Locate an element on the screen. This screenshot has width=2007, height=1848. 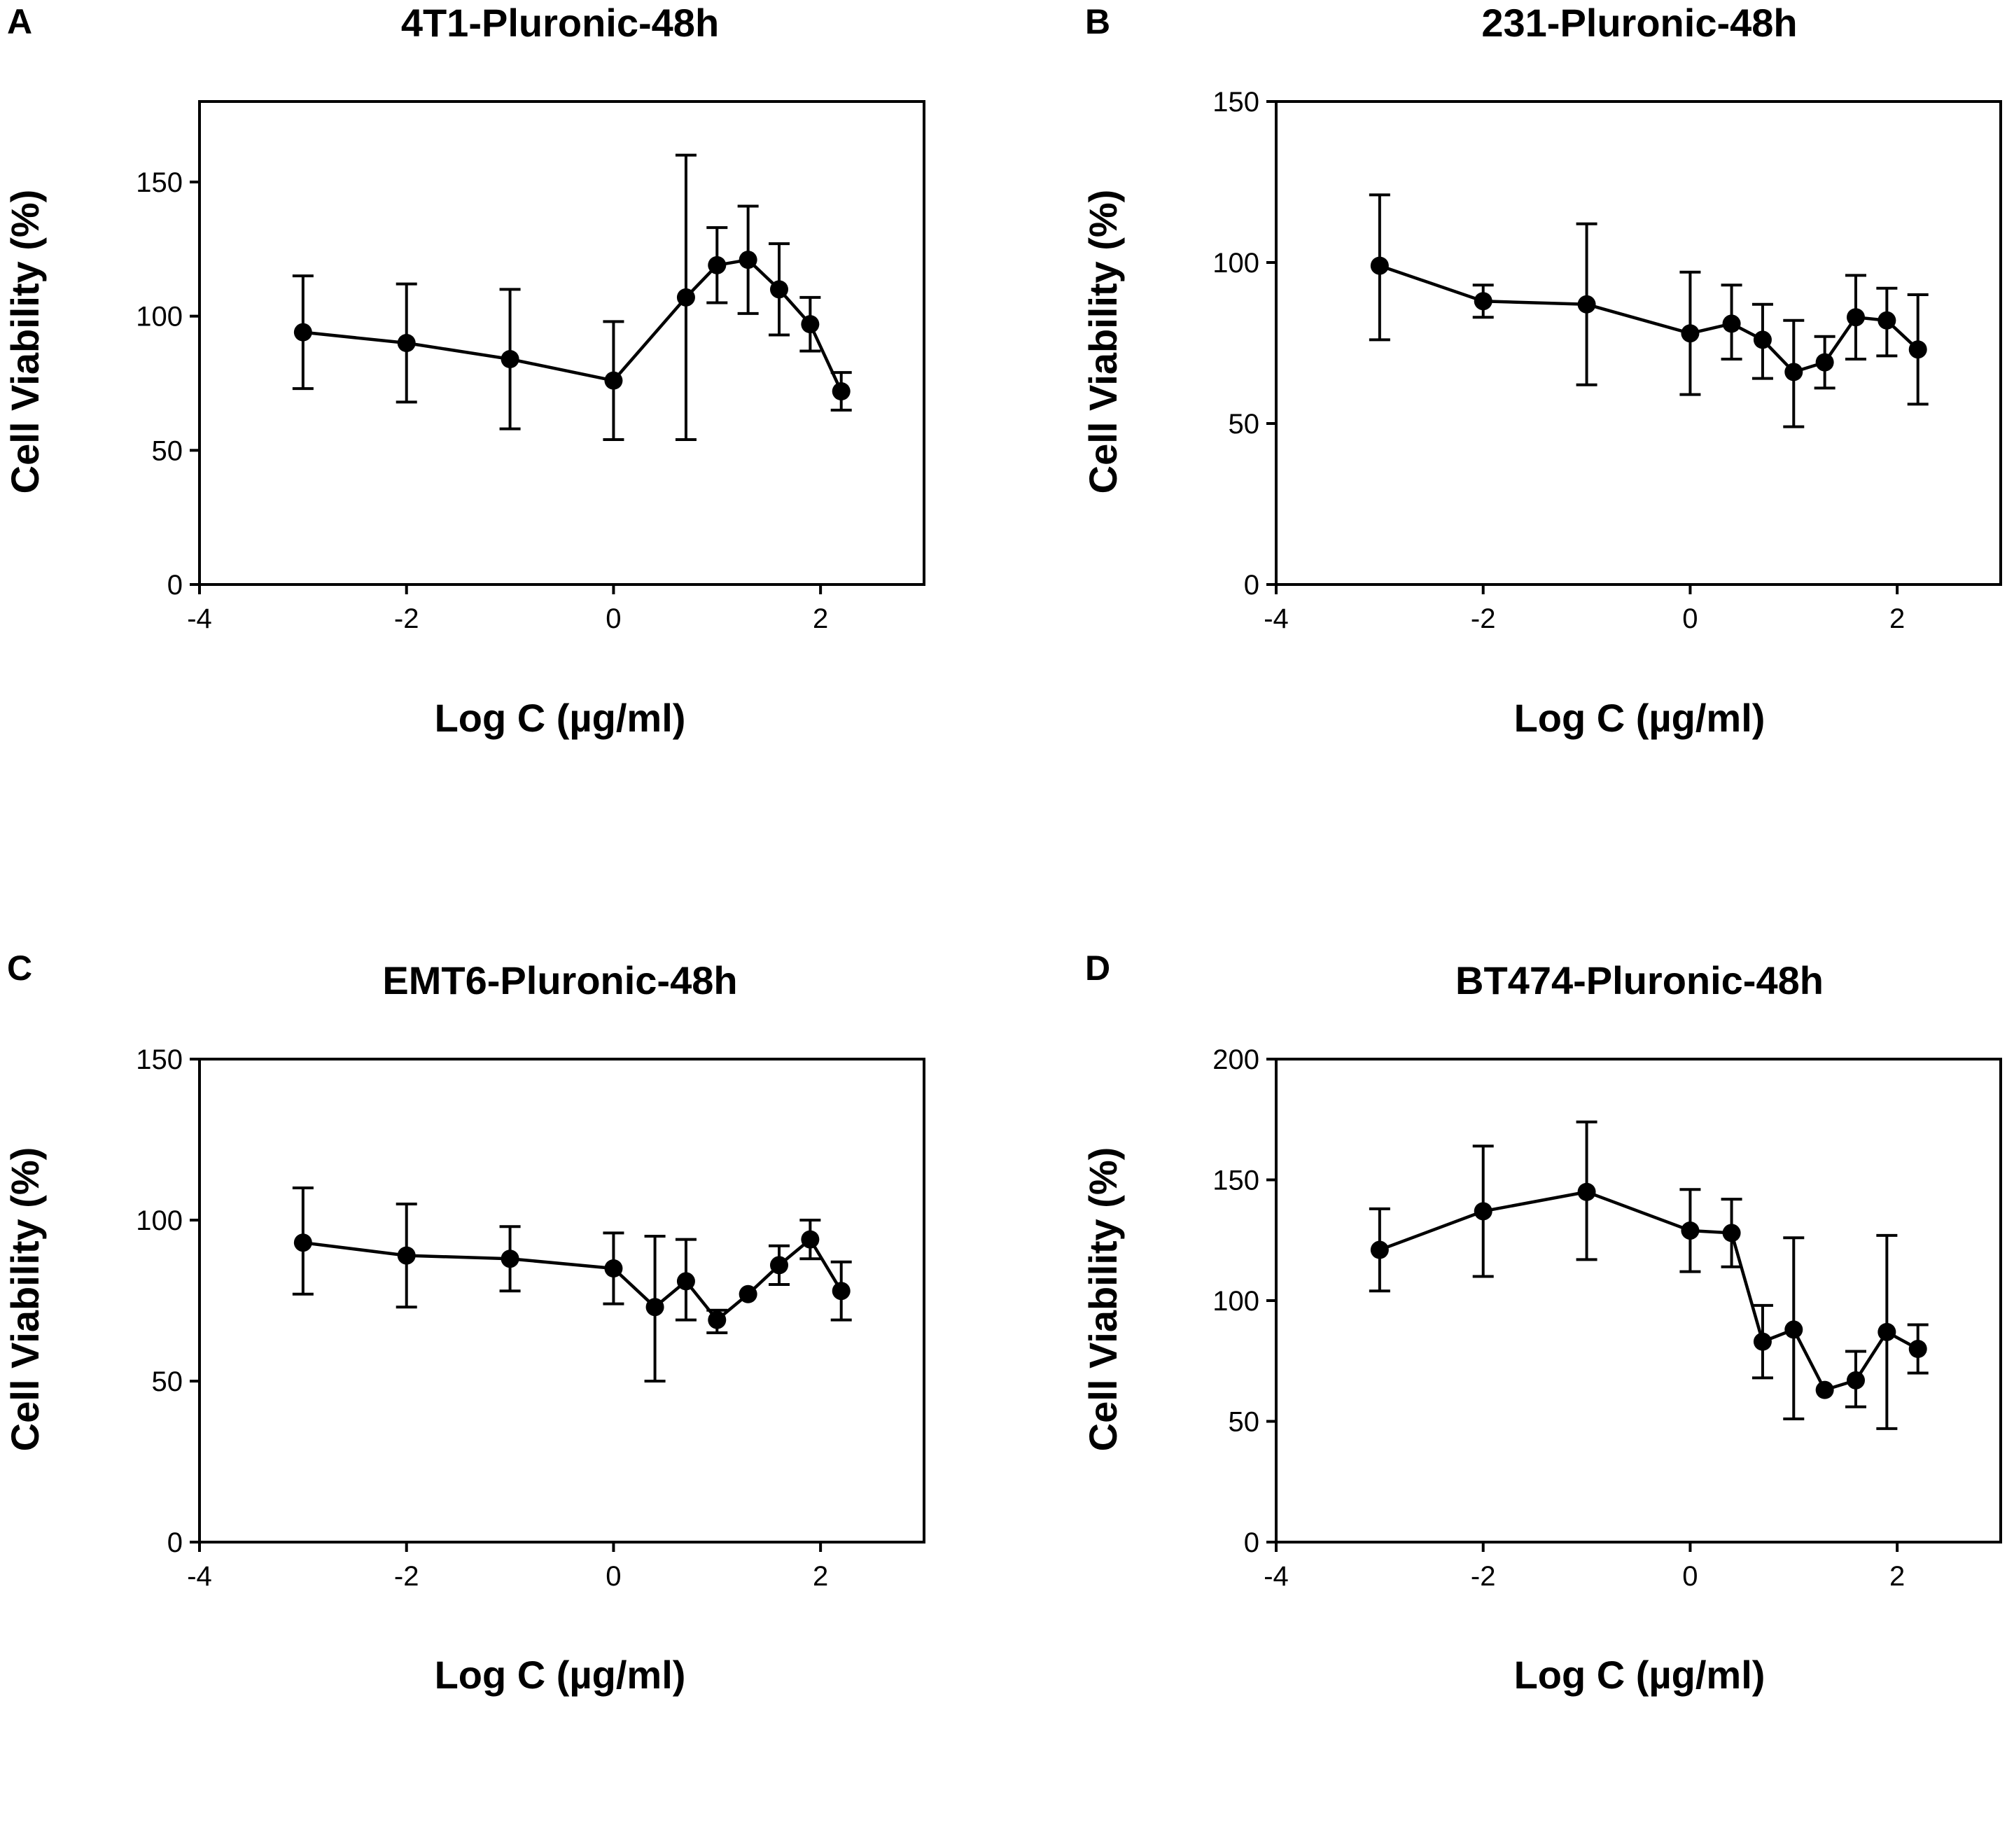
panel-letter: D is located at coordinates (1097, 968).